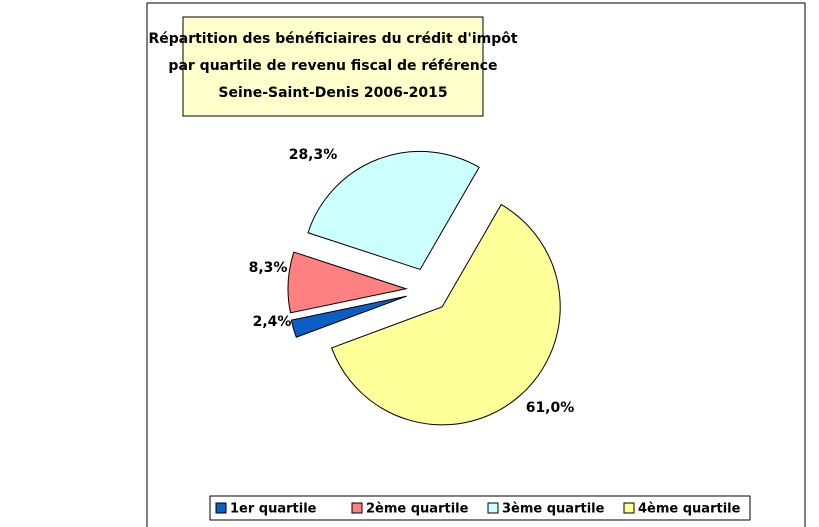 The image size is (819, 527). Describe the element at coordinates (550, 408) in the screenshot. I see `data-label: 61,0%` at that location.